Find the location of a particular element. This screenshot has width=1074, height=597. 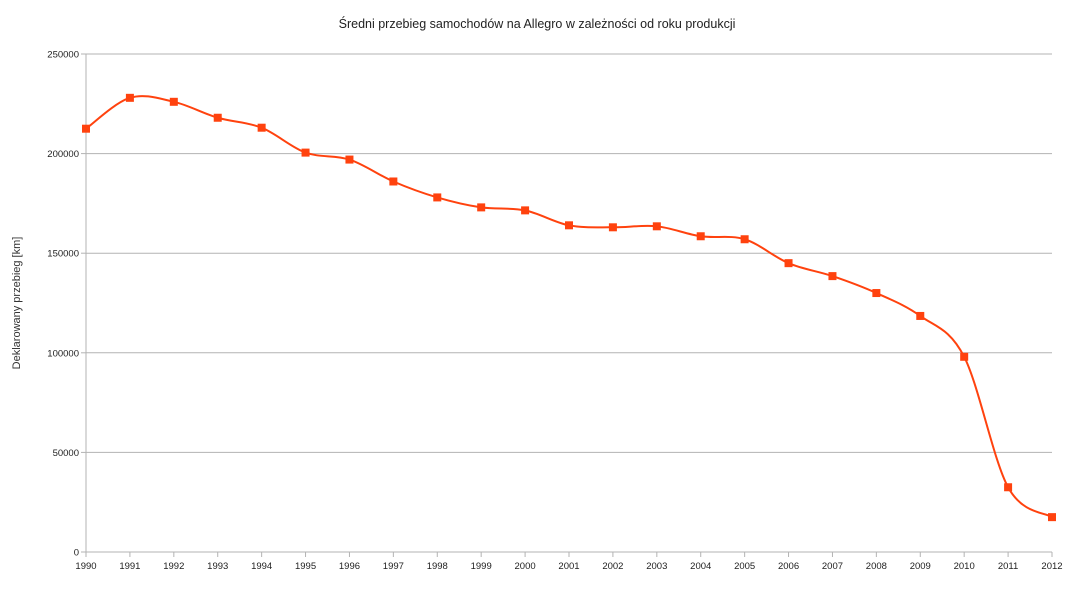

data-point-1997 is located at coordinates (393, 181).